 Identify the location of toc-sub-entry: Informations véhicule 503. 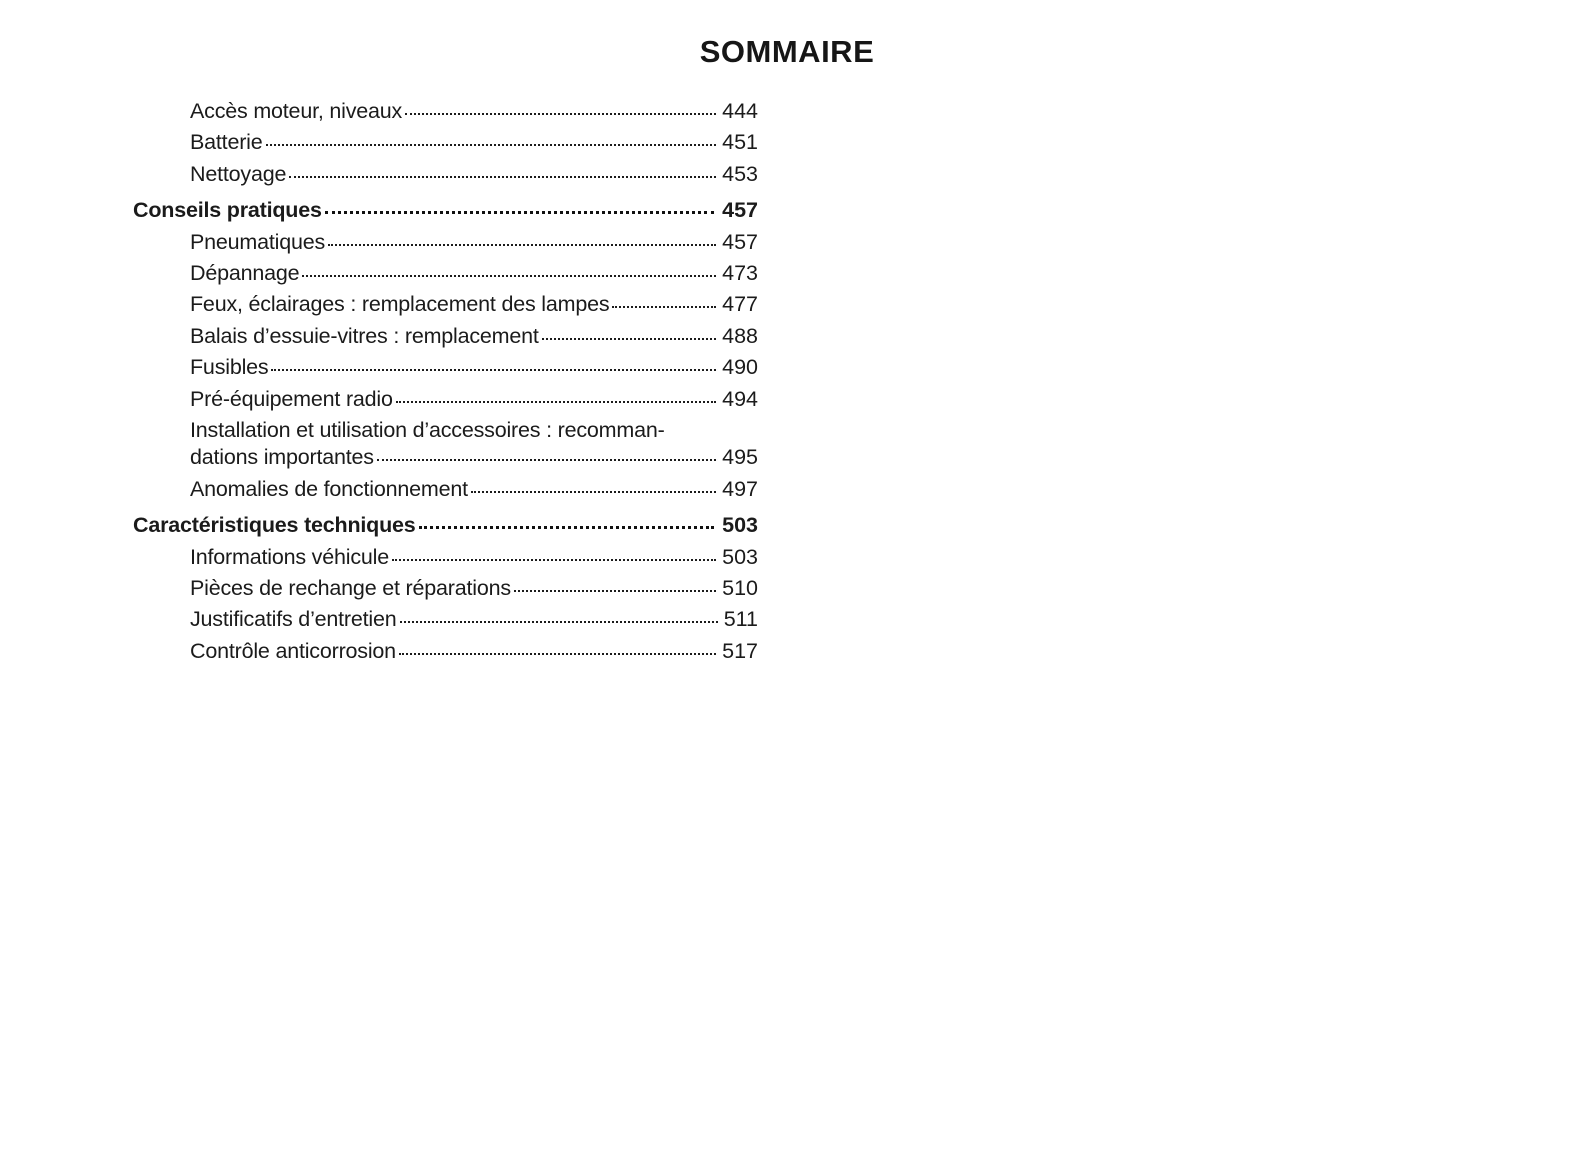
(445, 561).